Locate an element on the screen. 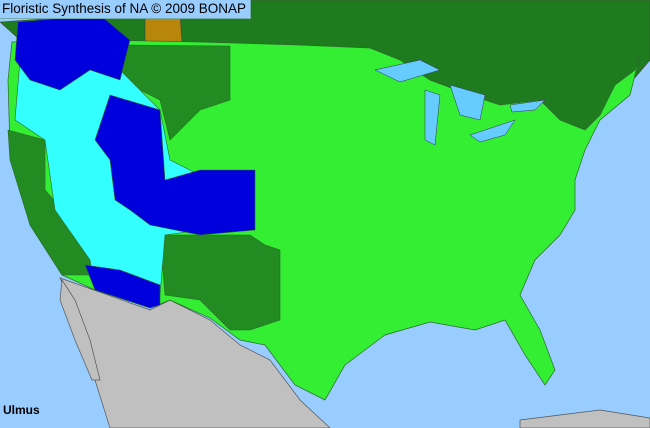 Image resolution: width=650 pixels, height=428 pixels. map-title: Floristic Synthesis of NA © 2009 BONAP is located at coordinates (126, 9).